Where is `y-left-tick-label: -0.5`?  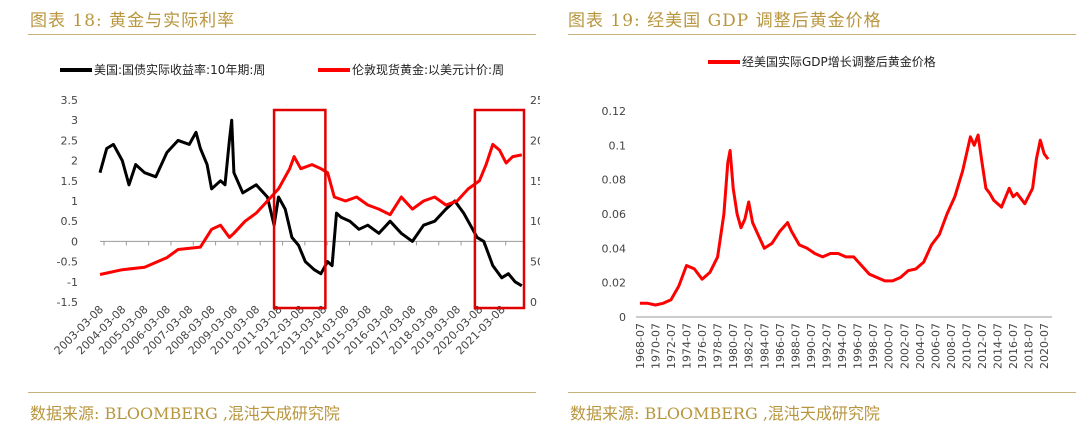
y-left-tick-label: -0.5 is located at coordinates (67, 262).